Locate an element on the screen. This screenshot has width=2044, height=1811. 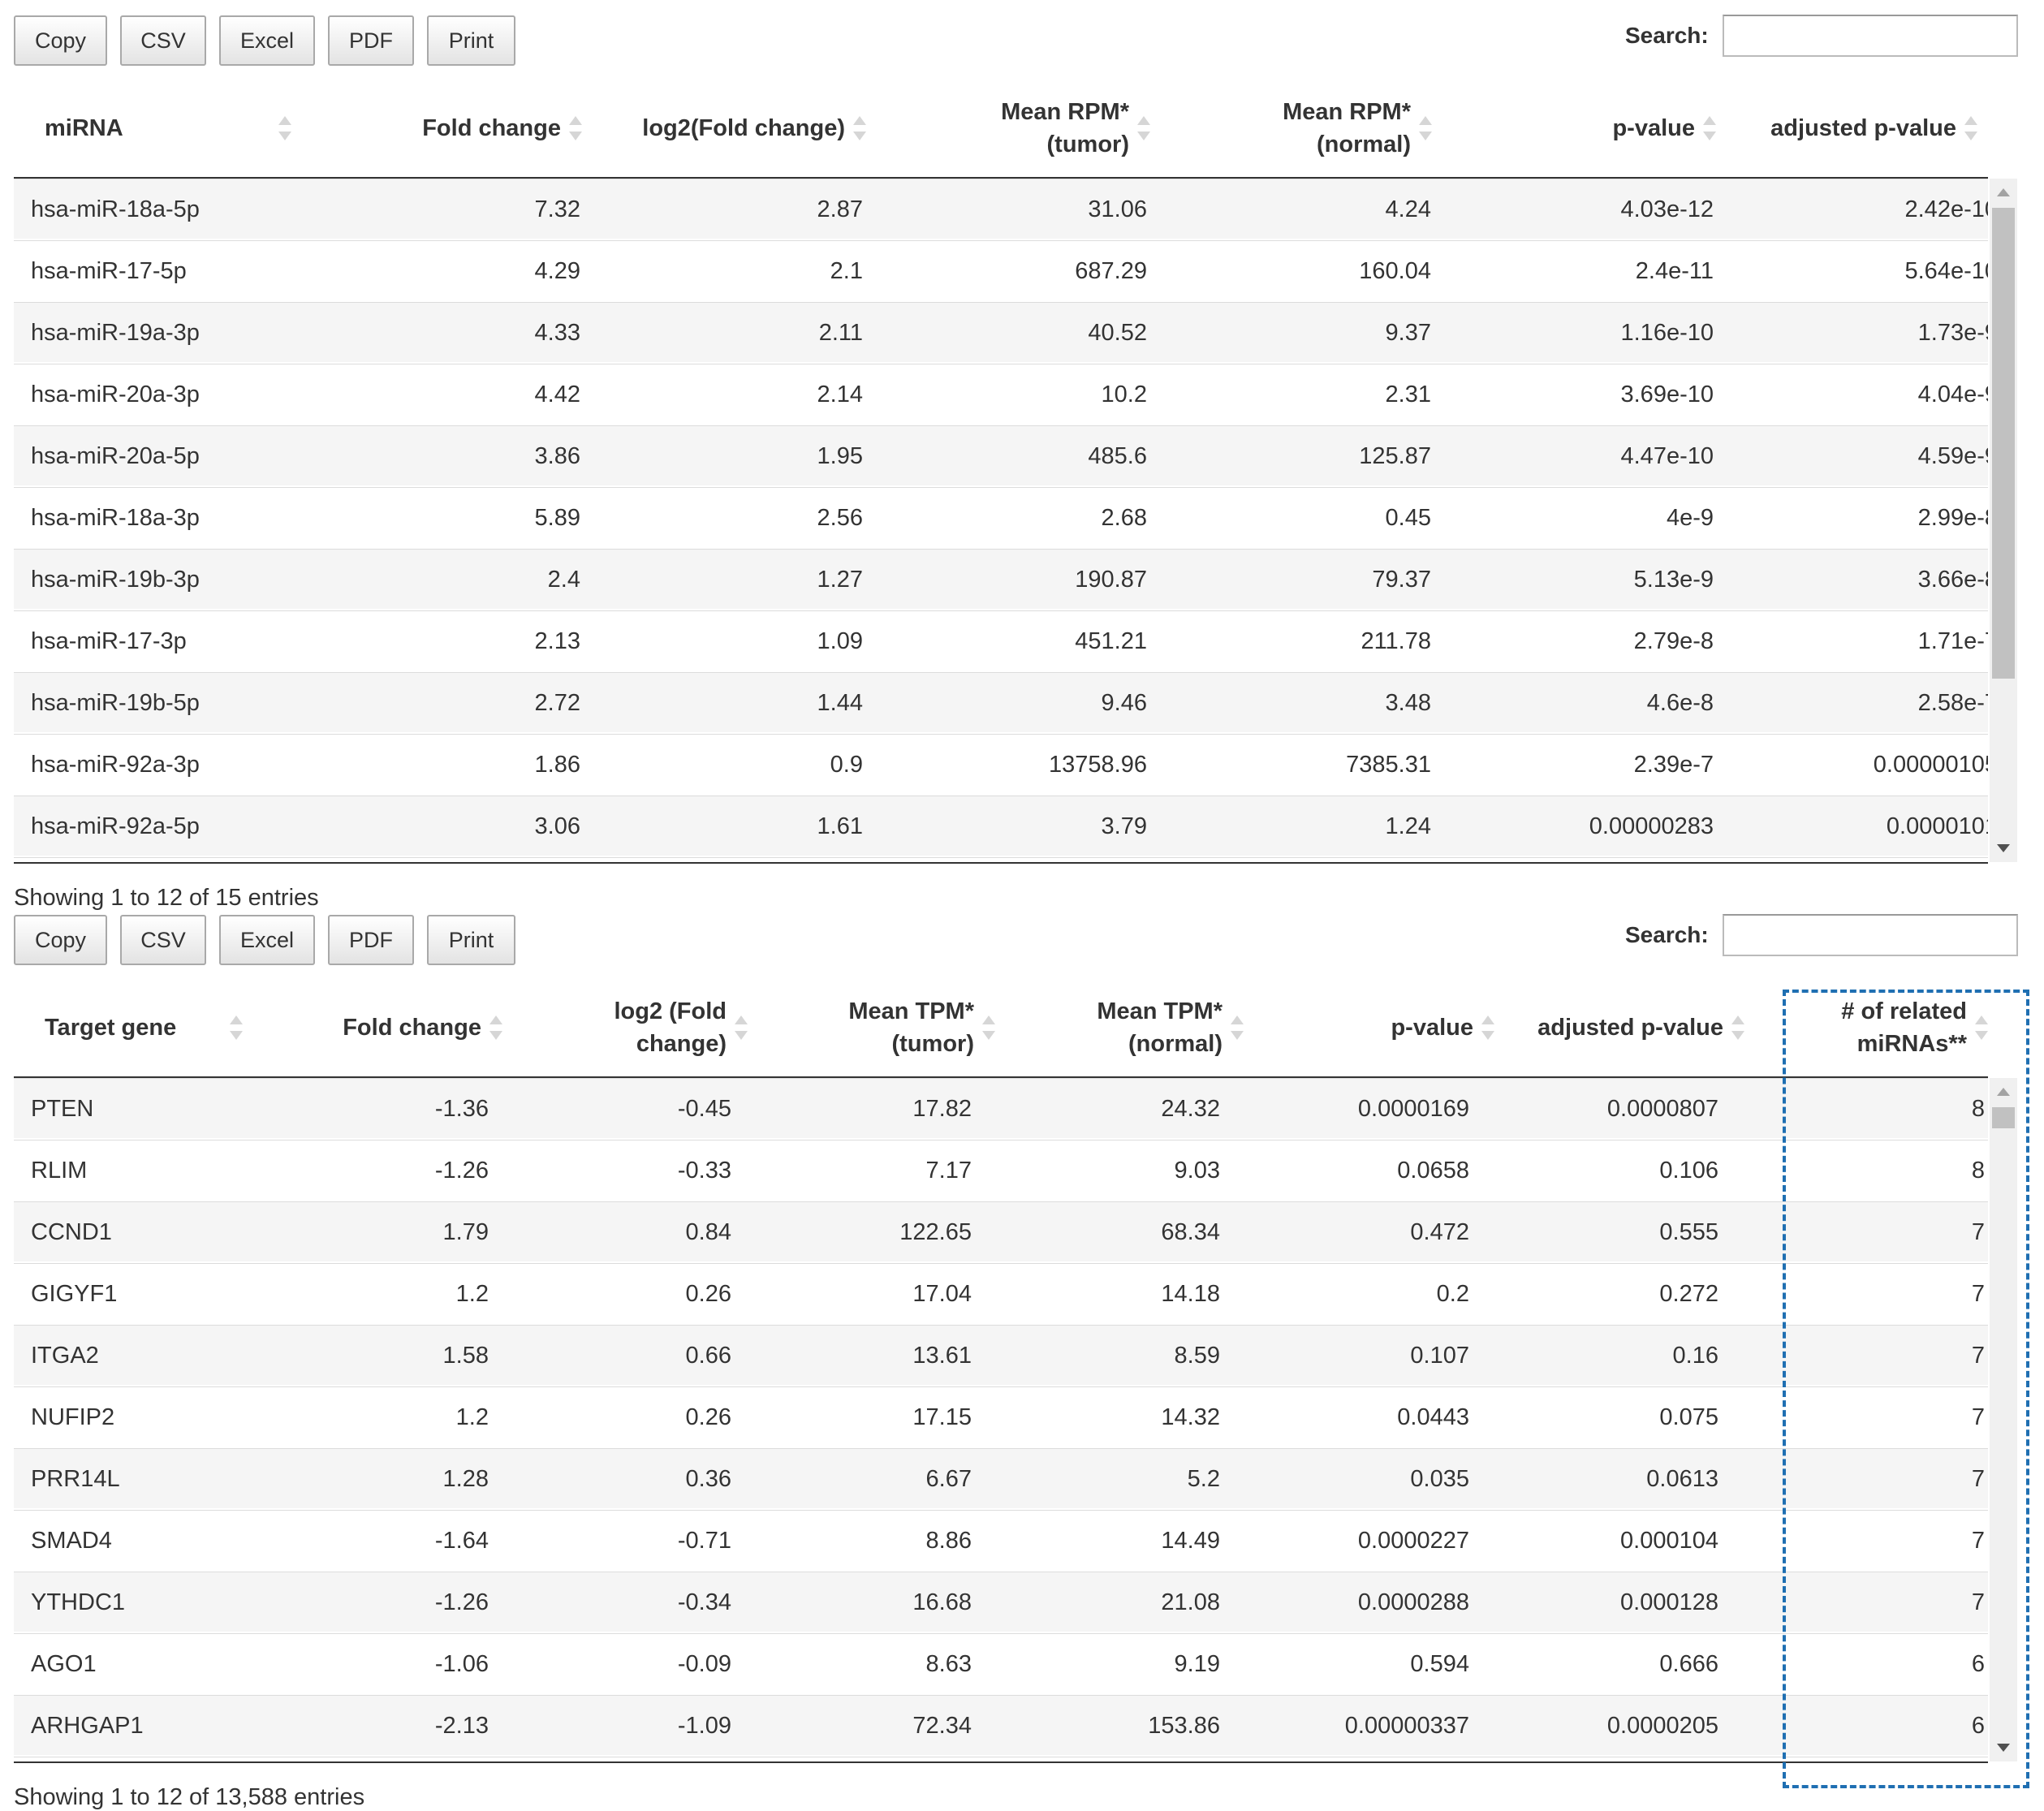
target-cell-3: 8.63 is located at coordinates (948, 1664).